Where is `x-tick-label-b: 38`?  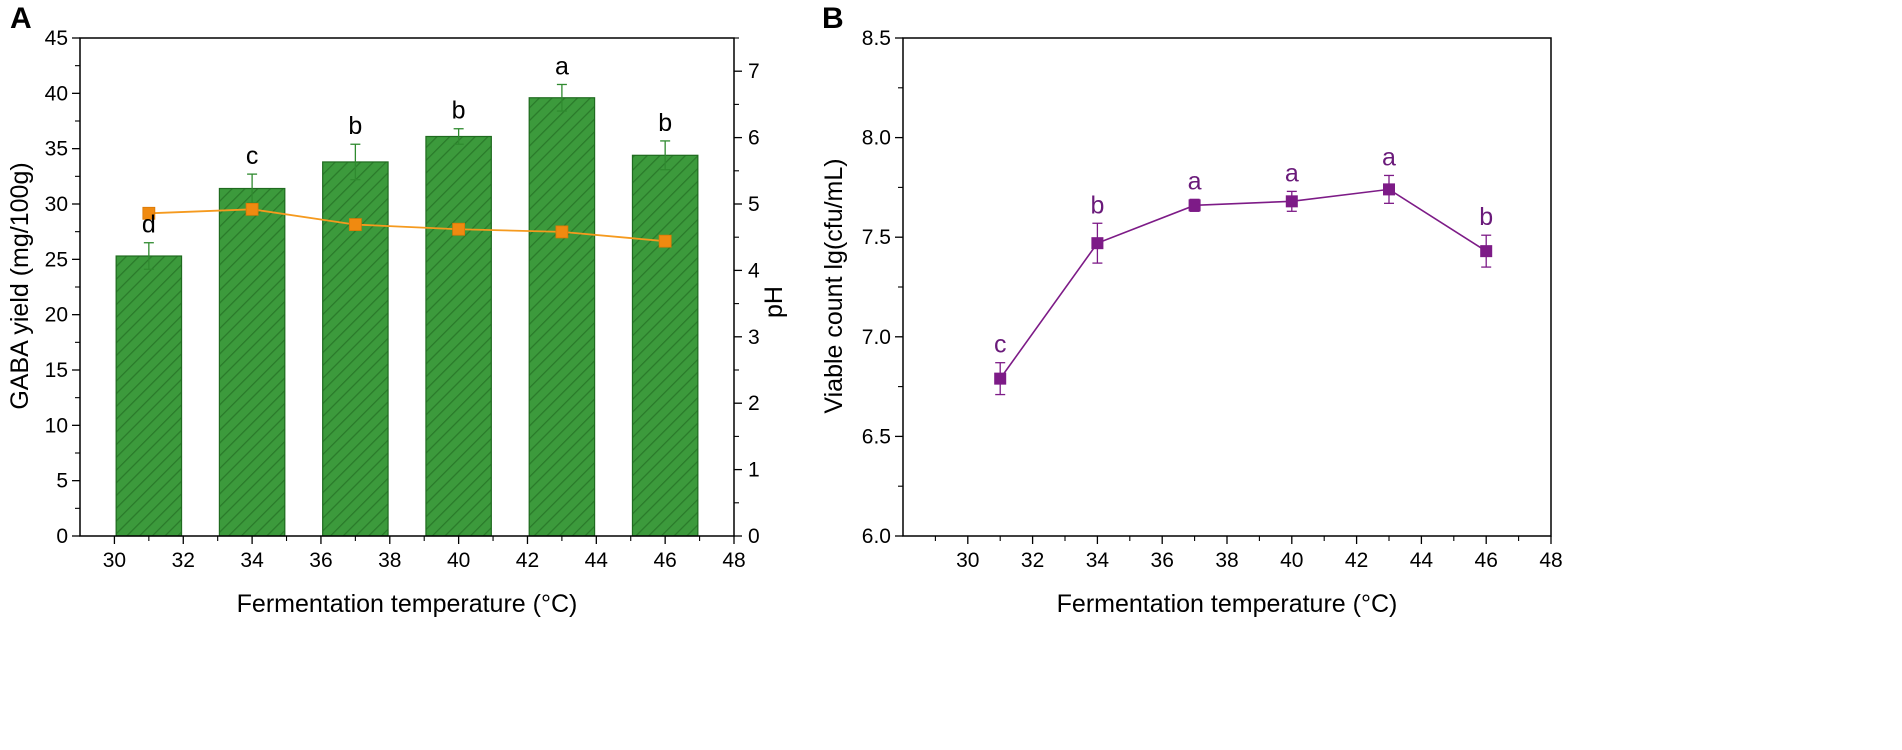 x-tick-label-b: 38 is located at coordinates (1226, 560).